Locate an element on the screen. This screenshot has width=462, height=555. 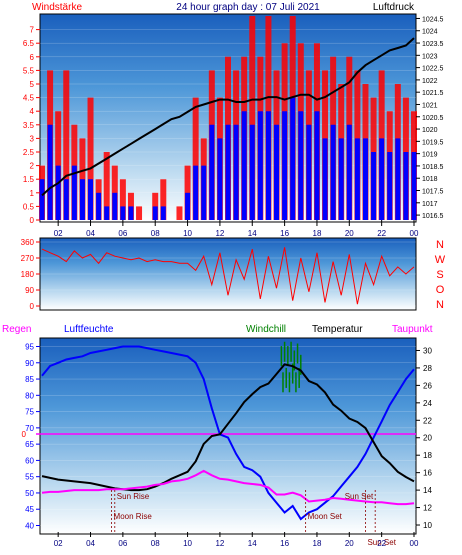
wind-tick-label: 1 is located at coordinates (32, 193).